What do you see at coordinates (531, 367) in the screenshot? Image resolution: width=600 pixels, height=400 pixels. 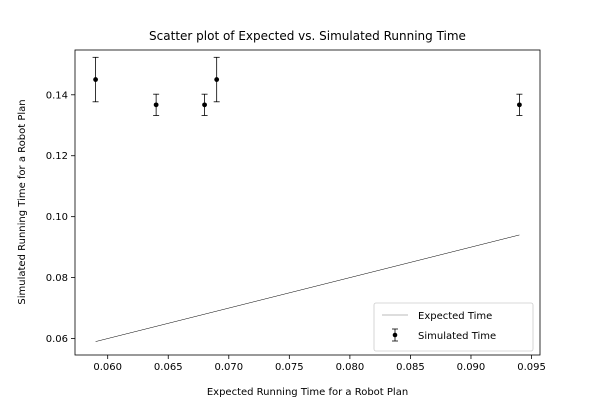 I see `x-tick-label: 0.095` at bounding box center [531, 367].